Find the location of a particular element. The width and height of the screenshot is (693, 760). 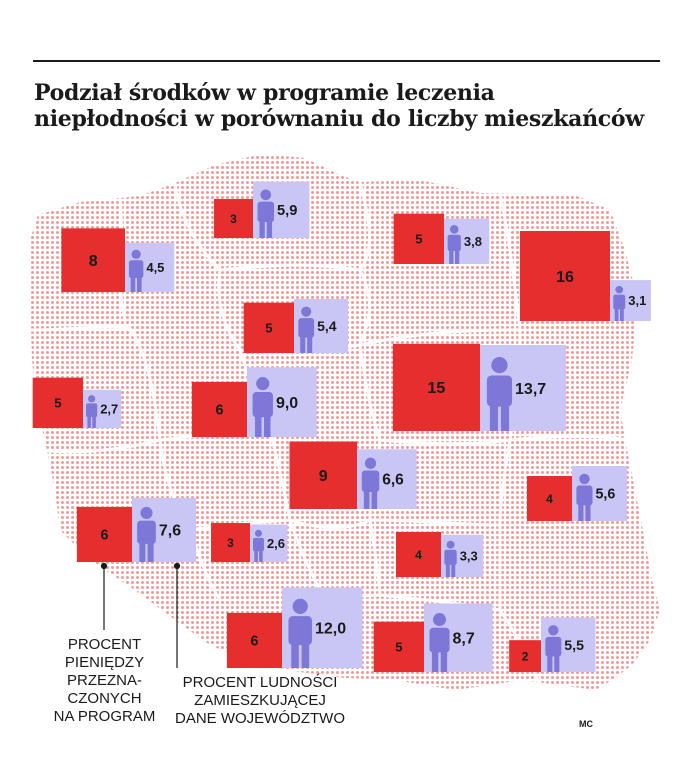

money-value: 8 is located at coordinates (93, 261).